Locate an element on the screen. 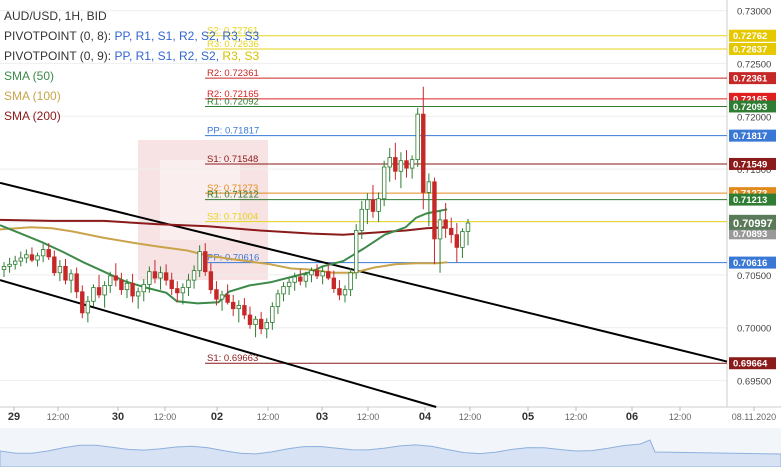  pivot-legend-1-r3: R3, is located at coordinates (232, 36).